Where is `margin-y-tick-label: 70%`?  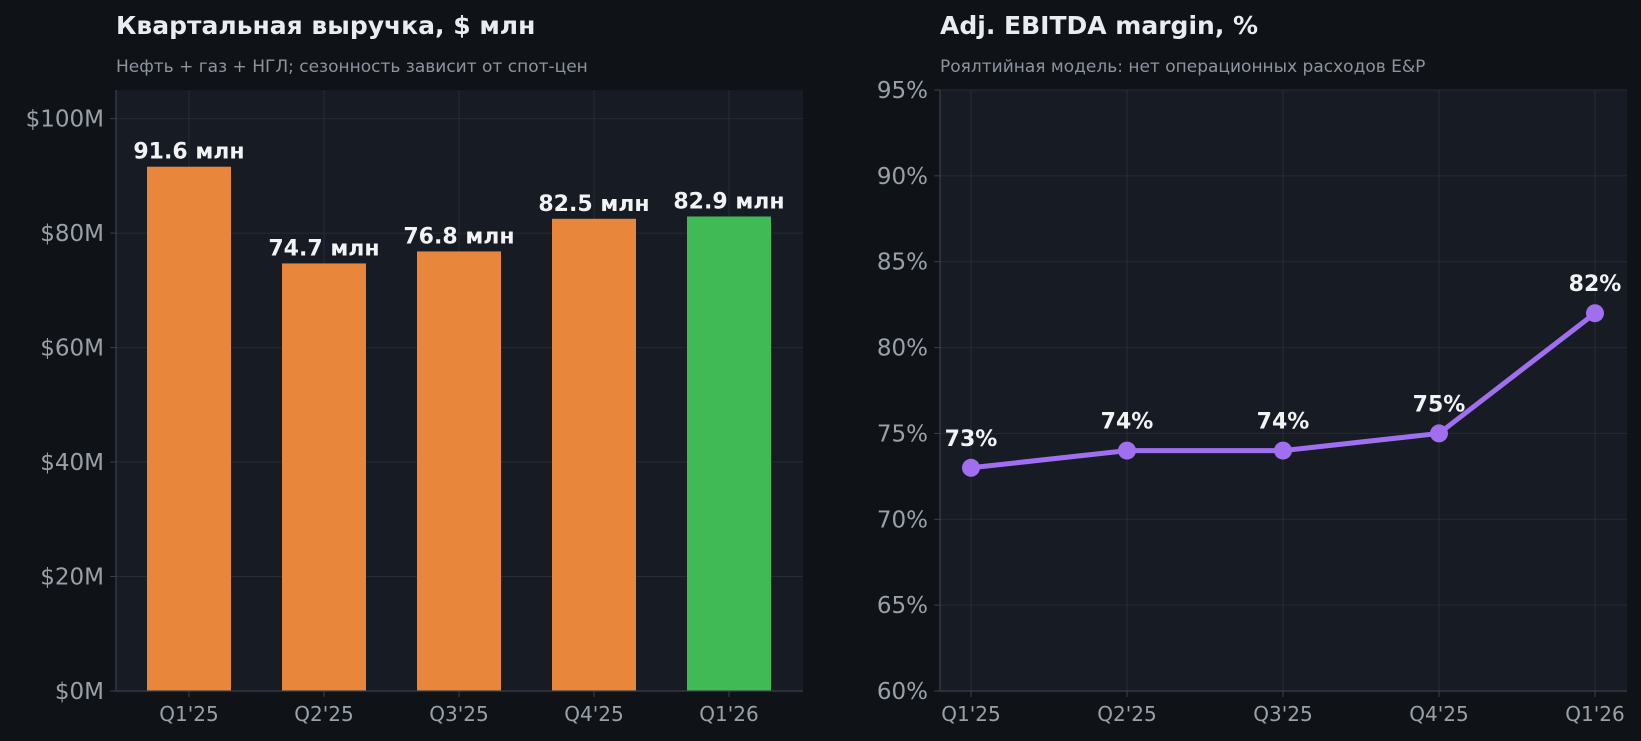 margin-y-tick-label: 70% is located at coordinates (902, 520).